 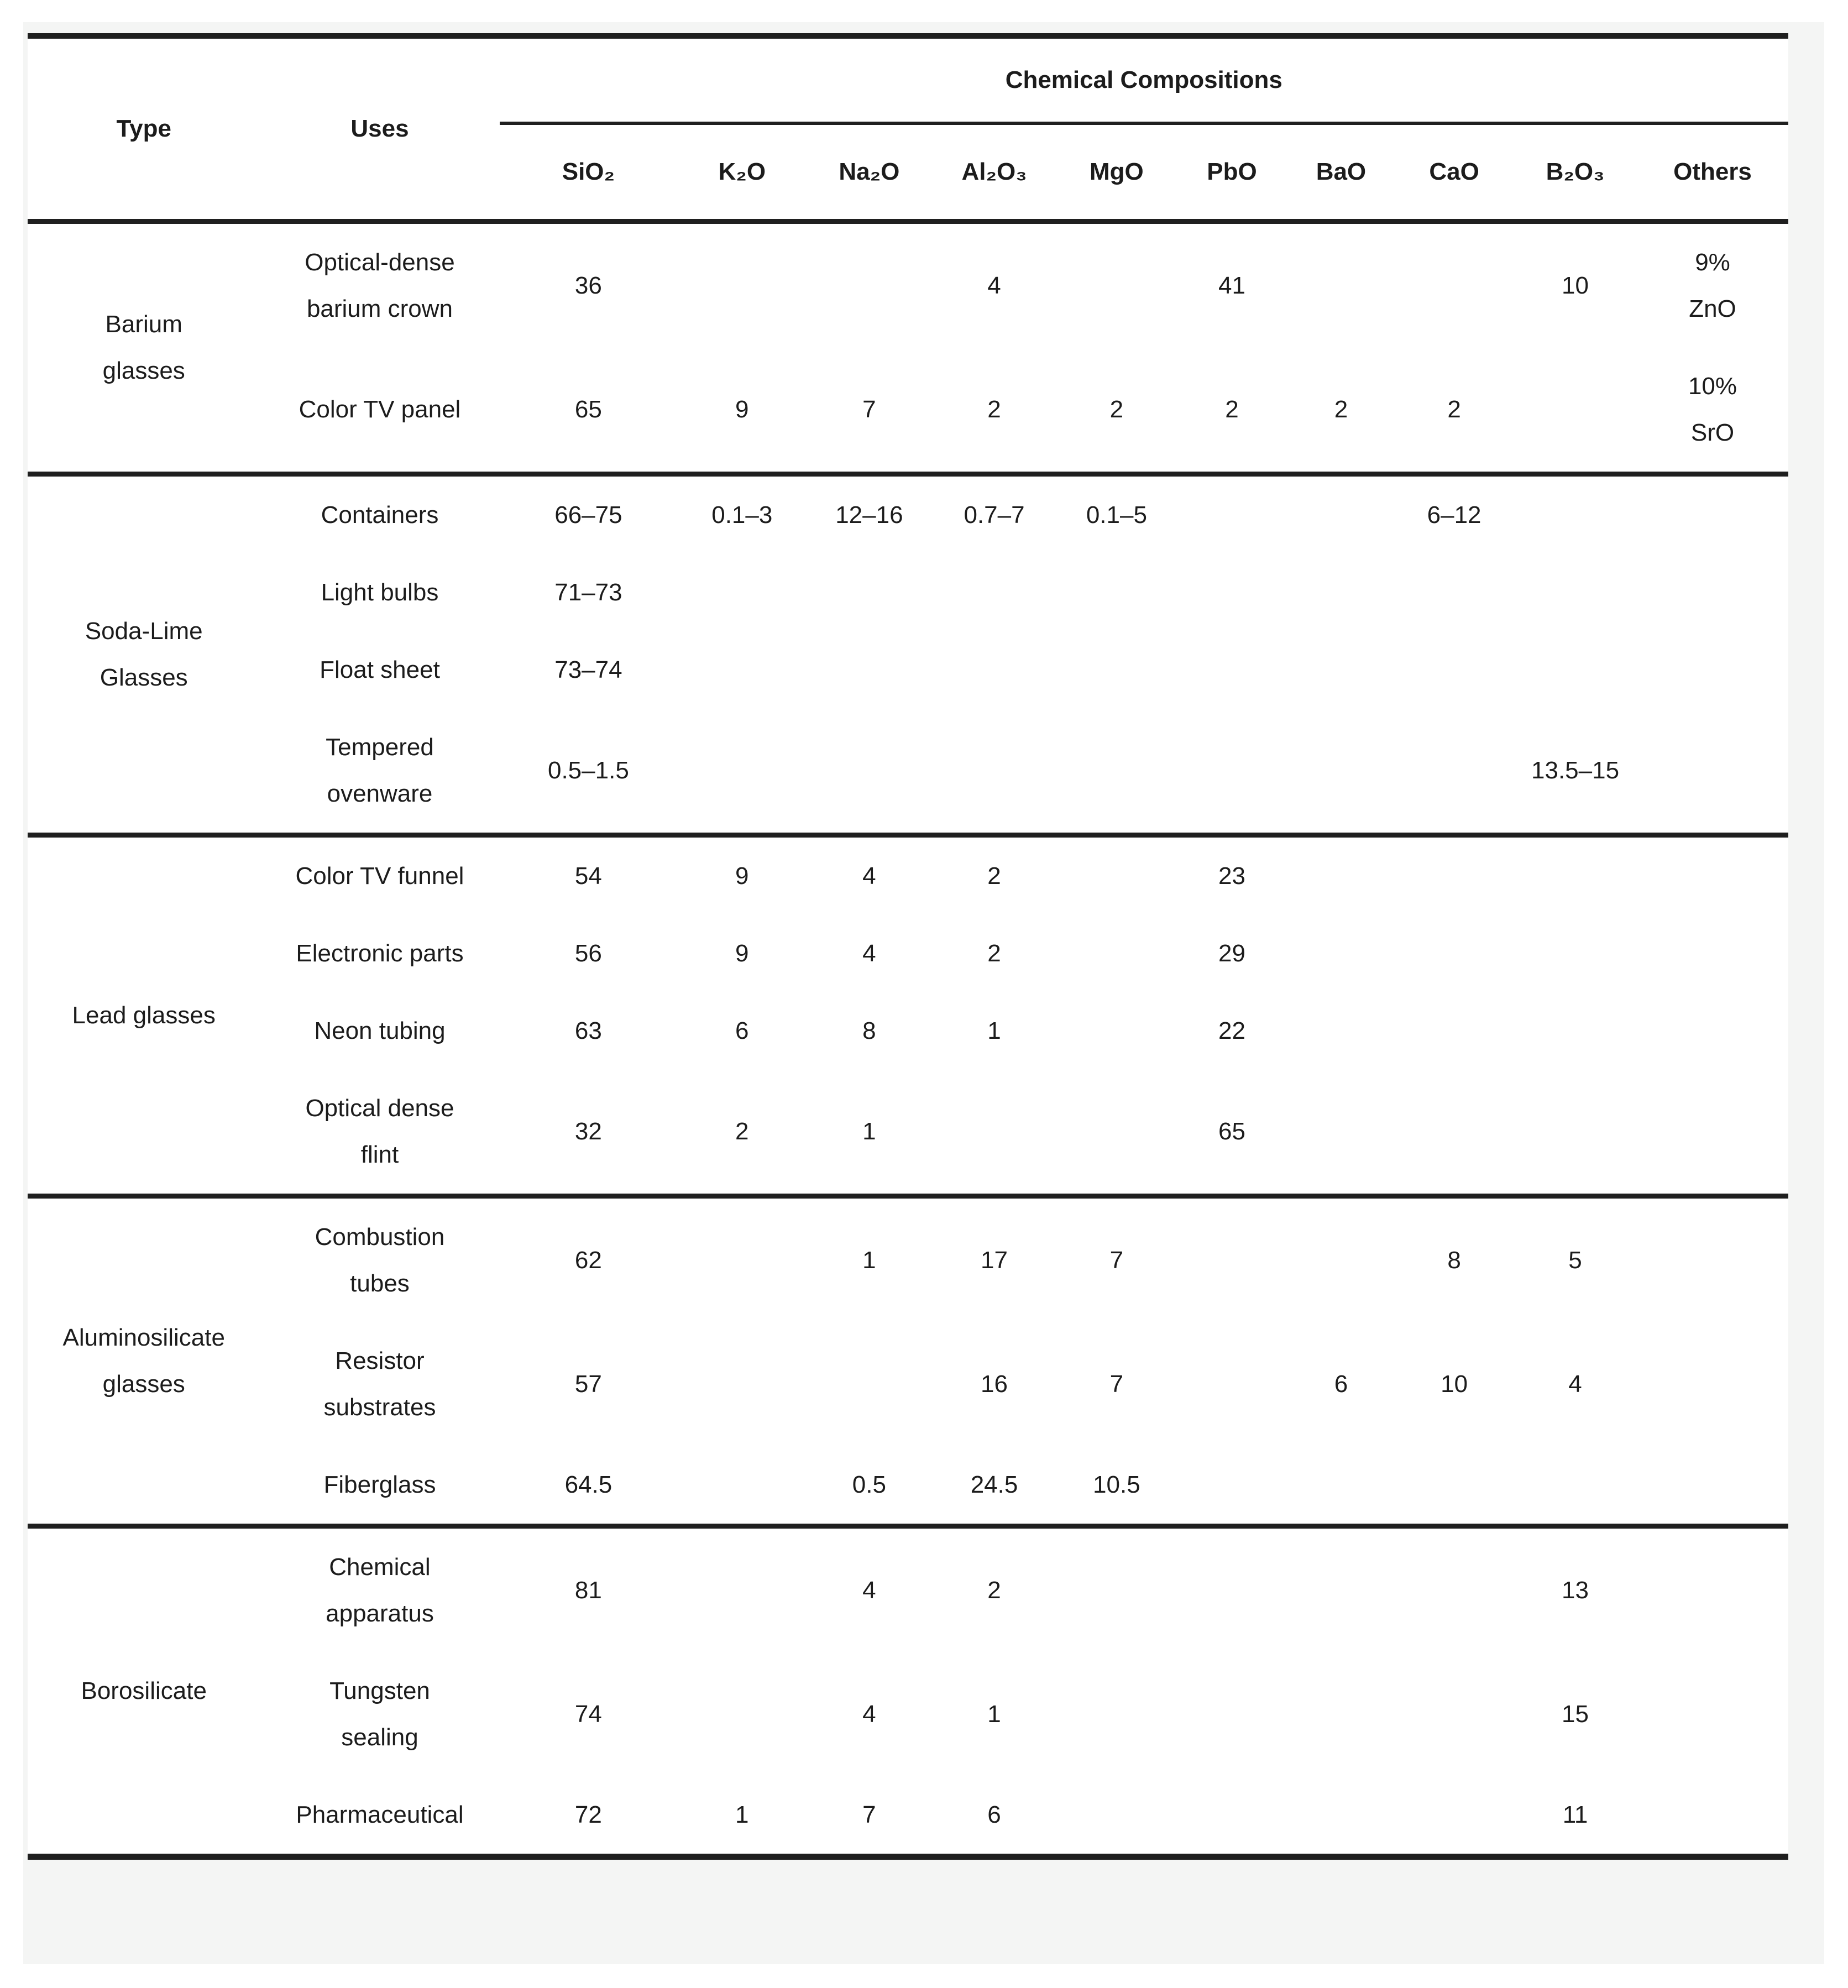 What do you see at coordinates (588, 876) in the screenshot?
I see `value-cell: 54` at bounding box center [588, 876].